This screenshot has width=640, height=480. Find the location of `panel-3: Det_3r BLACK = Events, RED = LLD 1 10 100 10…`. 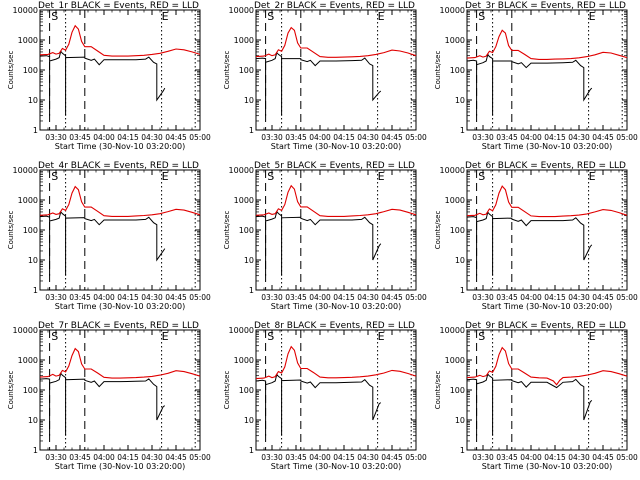

panel-3: Det_3r BLACK = Events, RED = LLD 1 10 100 10… is located at coordinates (536, 76).